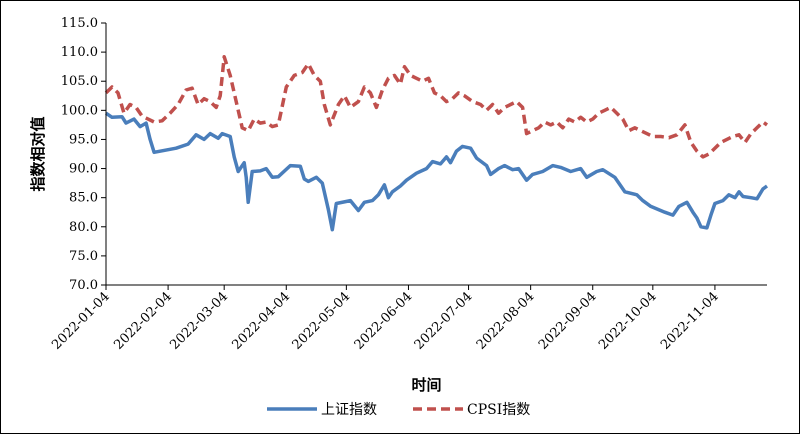 This screenshot has width=800, height=435. What do you see at coordinates (384, 321) in the screenshot?
I see `x-tick-label: 2022-06-04` at bounding box center [384, 321].